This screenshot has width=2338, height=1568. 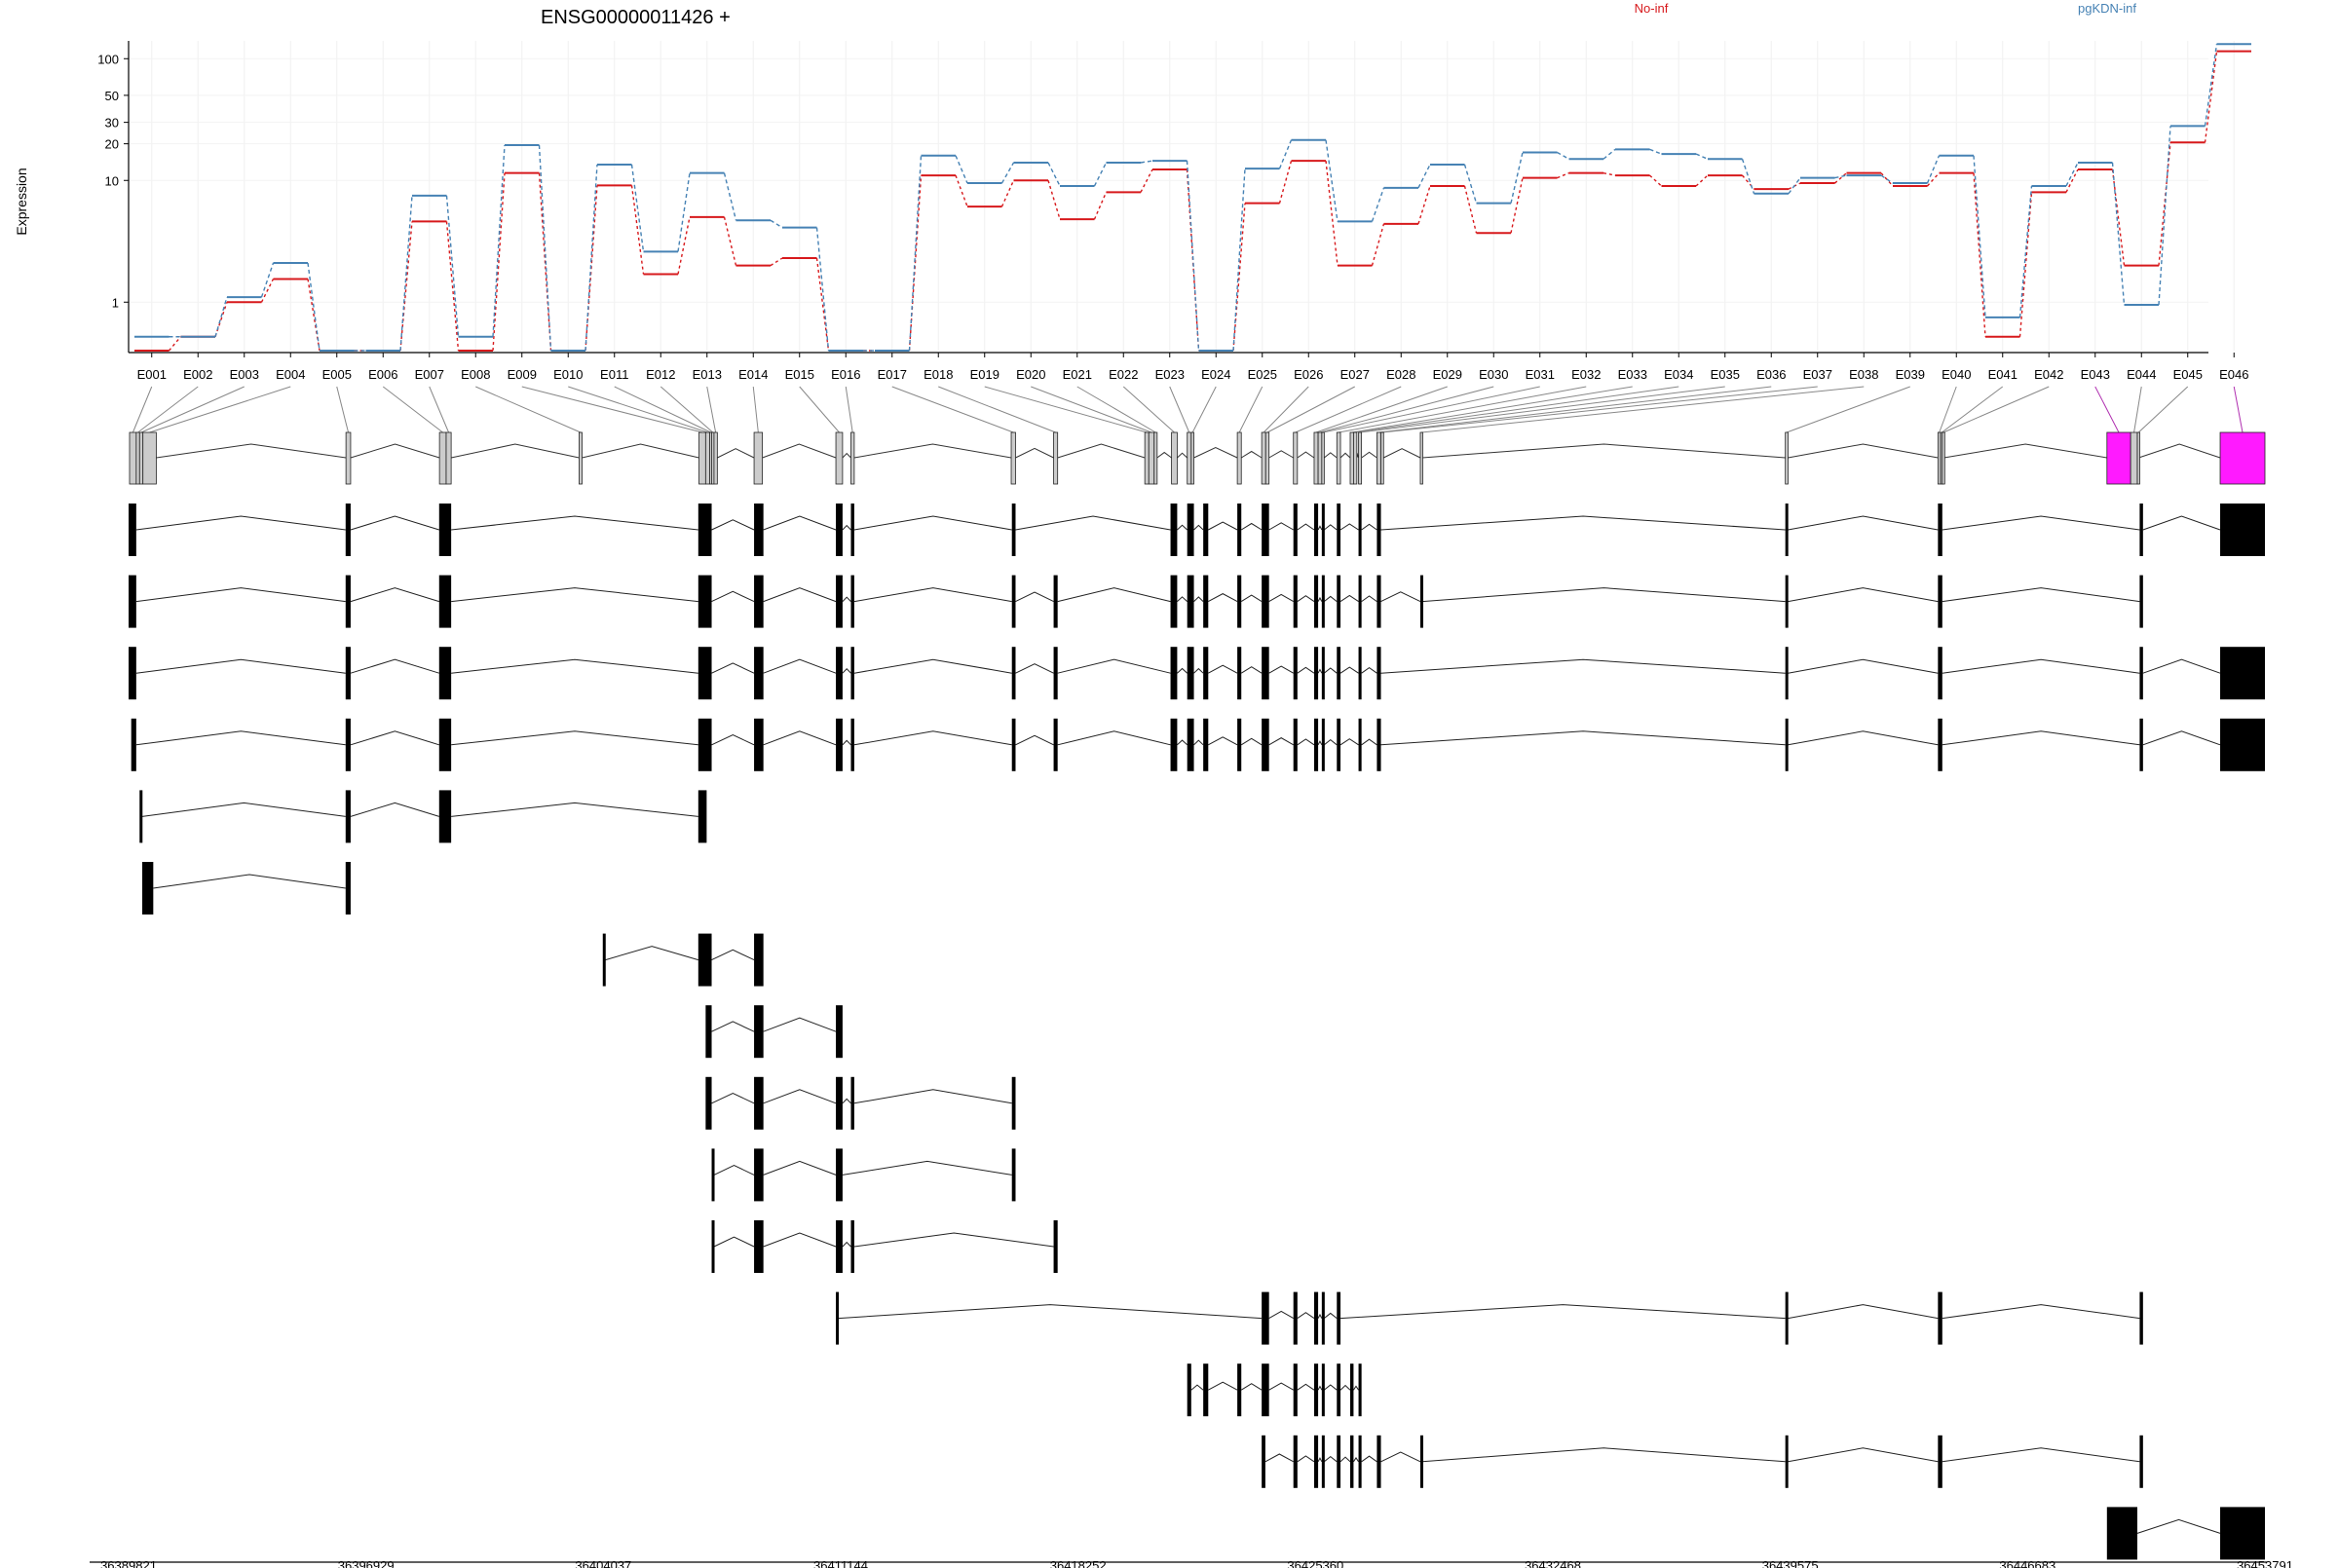 I want to click on y-tick-label: 50, so click(x=112, y=96).